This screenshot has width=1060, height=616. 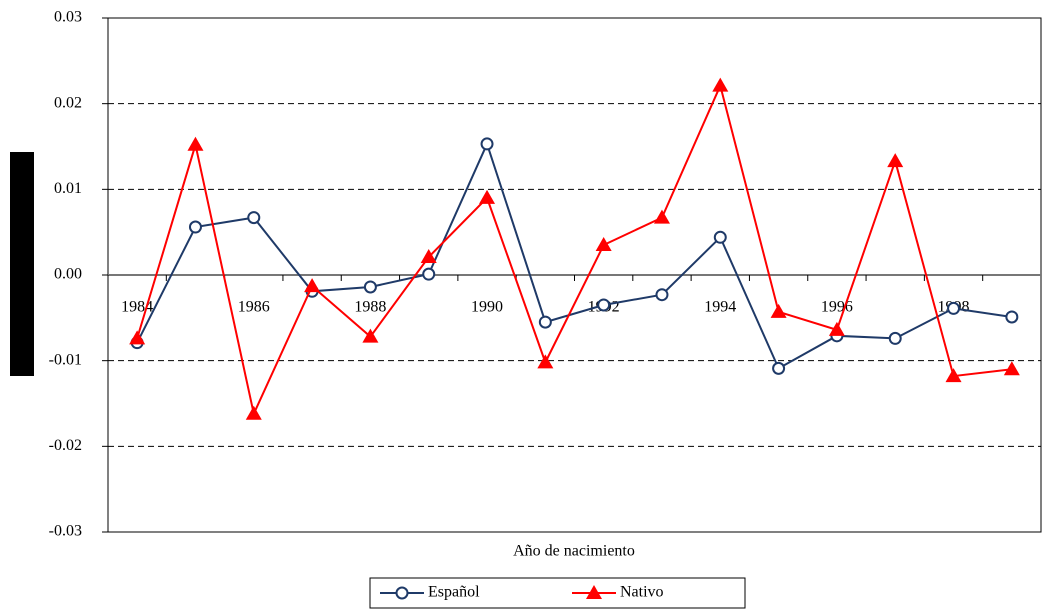 What do you see at coordinates (574, 551) in the screenshot?
I see `x-axis-title: Año de nacimiento` at bounding box center [574, 551].